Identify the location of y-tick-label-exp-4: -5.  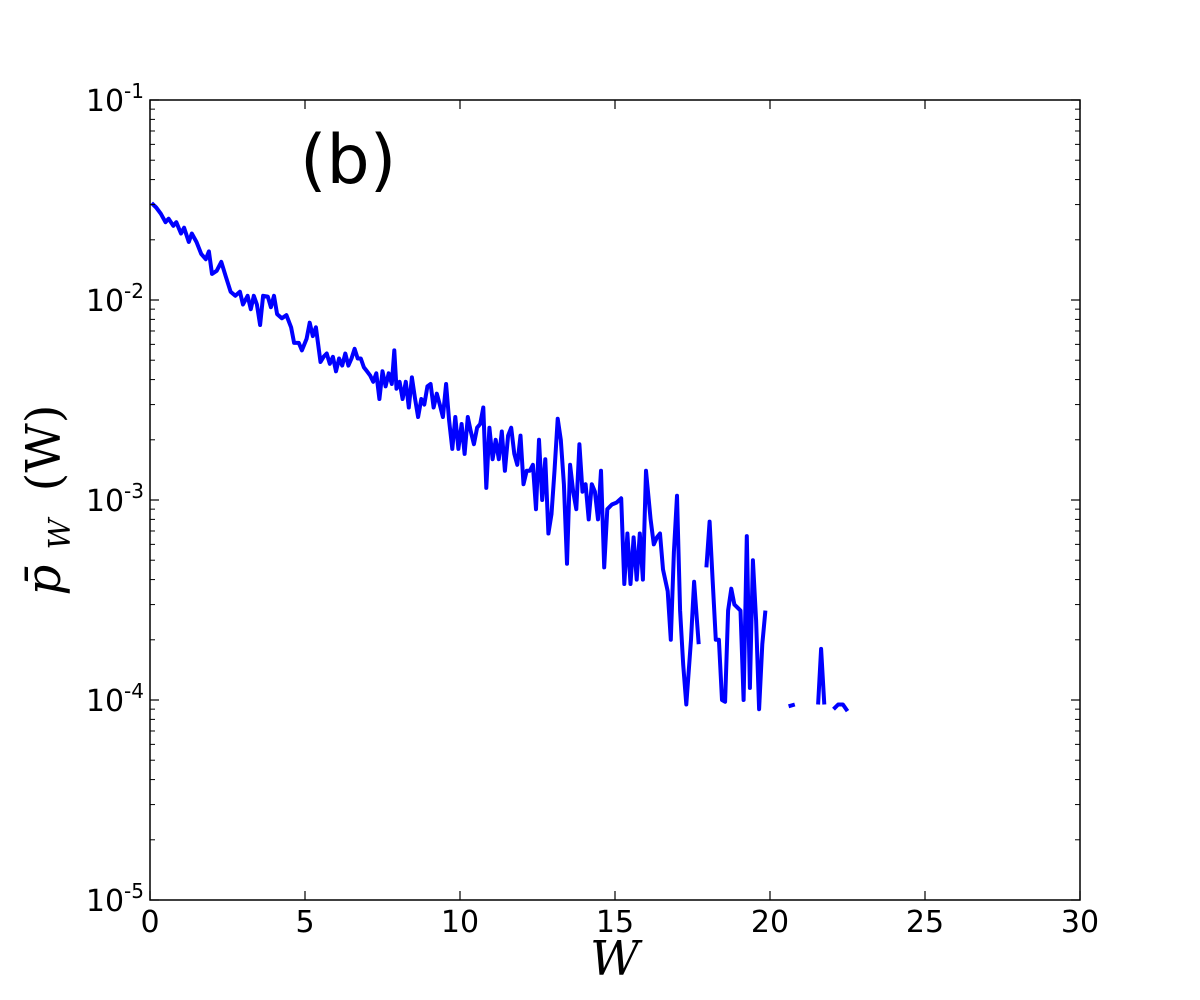
(134, 891).